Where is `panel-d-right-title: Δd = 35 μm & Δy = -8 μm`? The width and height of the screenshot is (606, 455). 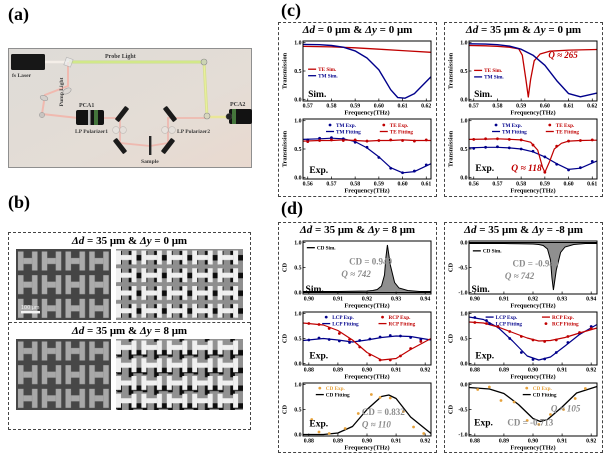 panel-d-right-title: Δd = 35 μm & Δy = -8 μm is located at coordinates (523, 230).